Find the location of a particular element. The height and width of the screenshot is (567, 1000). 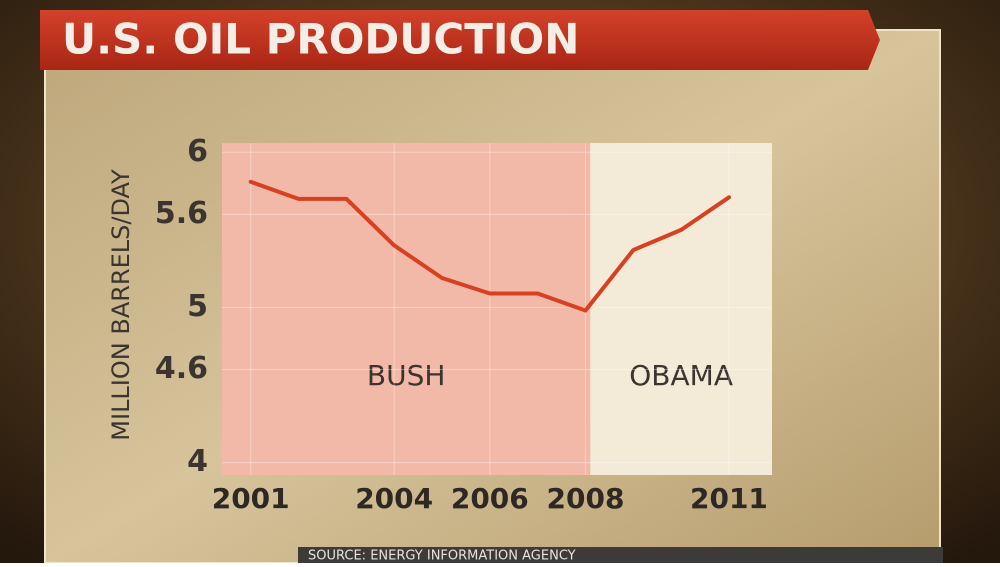

y-tick-label: 5.6 is located at coordinates (181, 213).